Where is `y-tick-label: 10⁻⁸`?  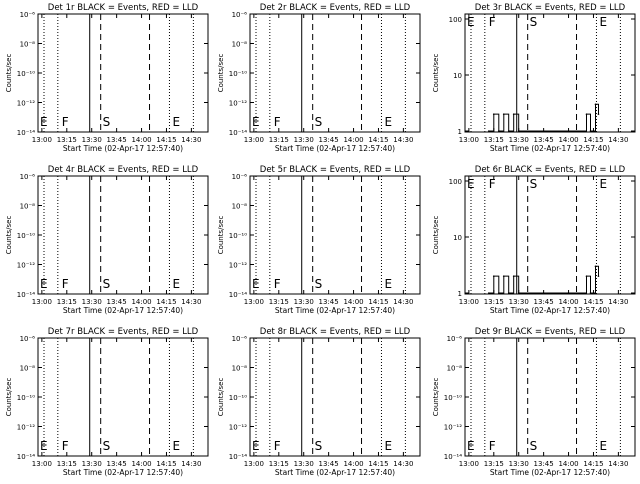
y-tick-label: 10⁻⁸ is located at coordinates (28, 207).